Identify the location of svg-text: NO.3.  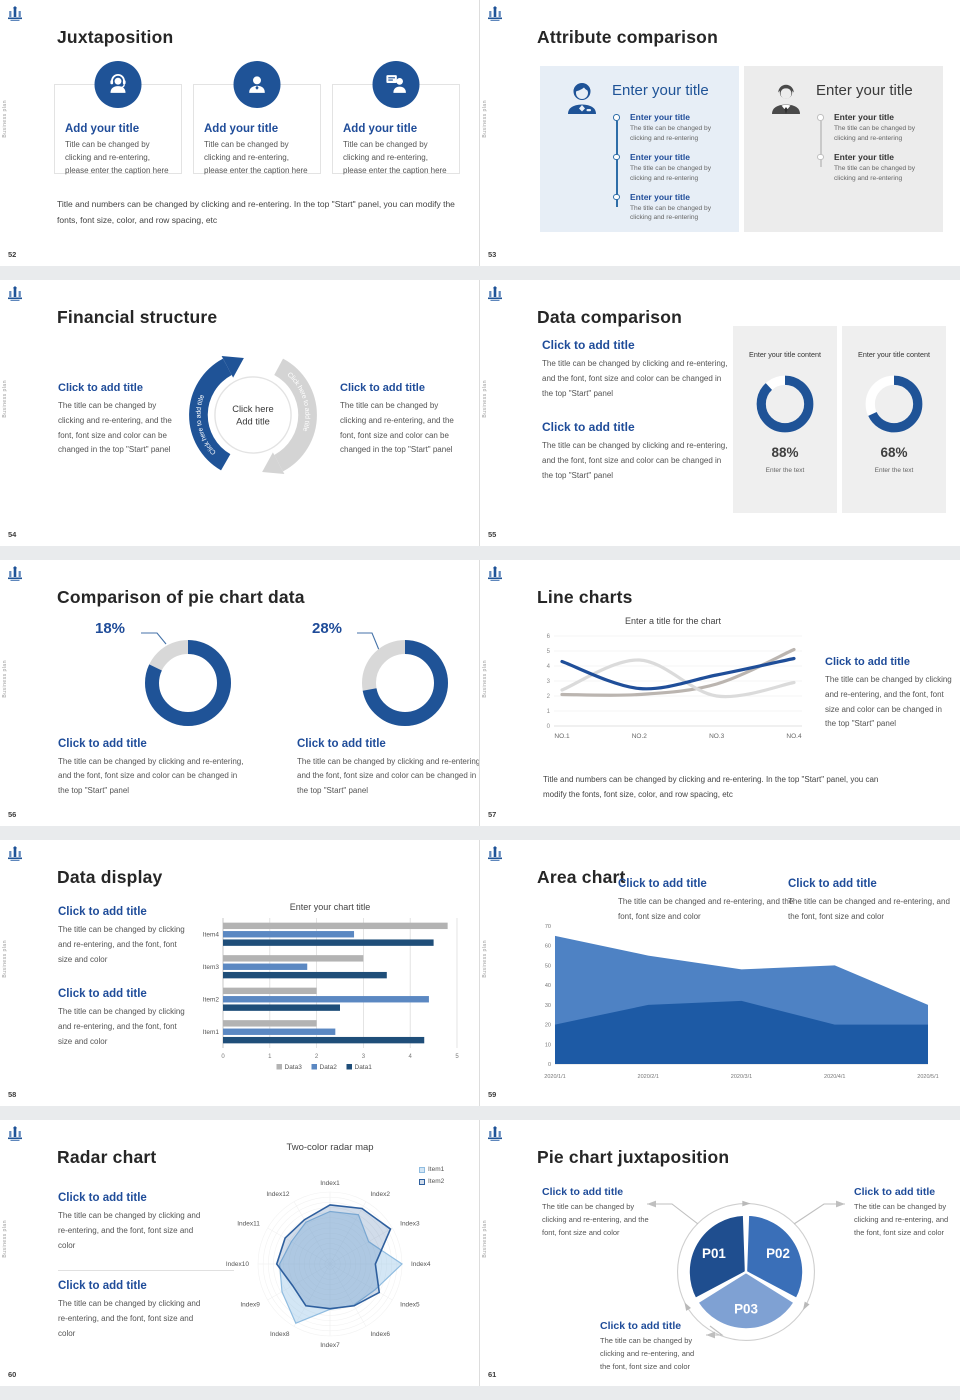
(717, 736).